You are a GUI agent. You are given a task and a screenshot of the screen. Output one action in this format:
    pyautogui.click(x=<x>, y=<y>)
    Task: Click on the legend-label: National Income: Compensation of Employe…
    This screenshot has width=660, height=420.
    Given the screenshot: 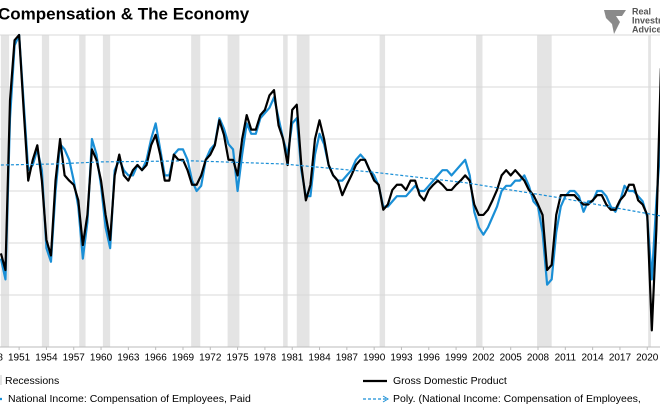 What is the action you would take?
    pyautogui.click(x=129, y=399)
    